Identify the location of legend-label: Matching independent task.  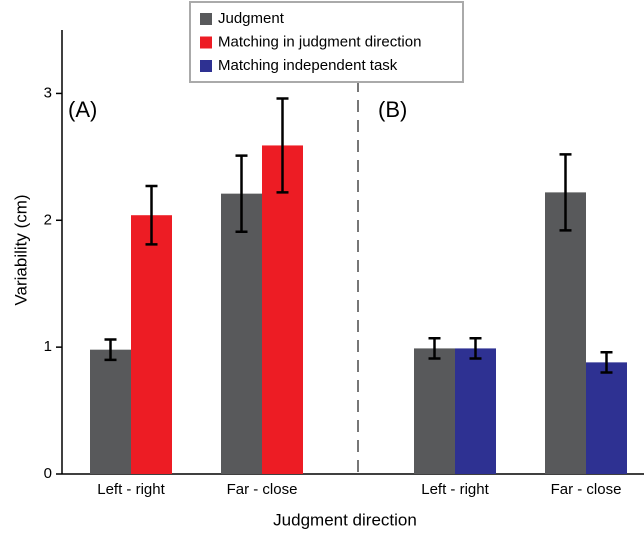
(308, 65).